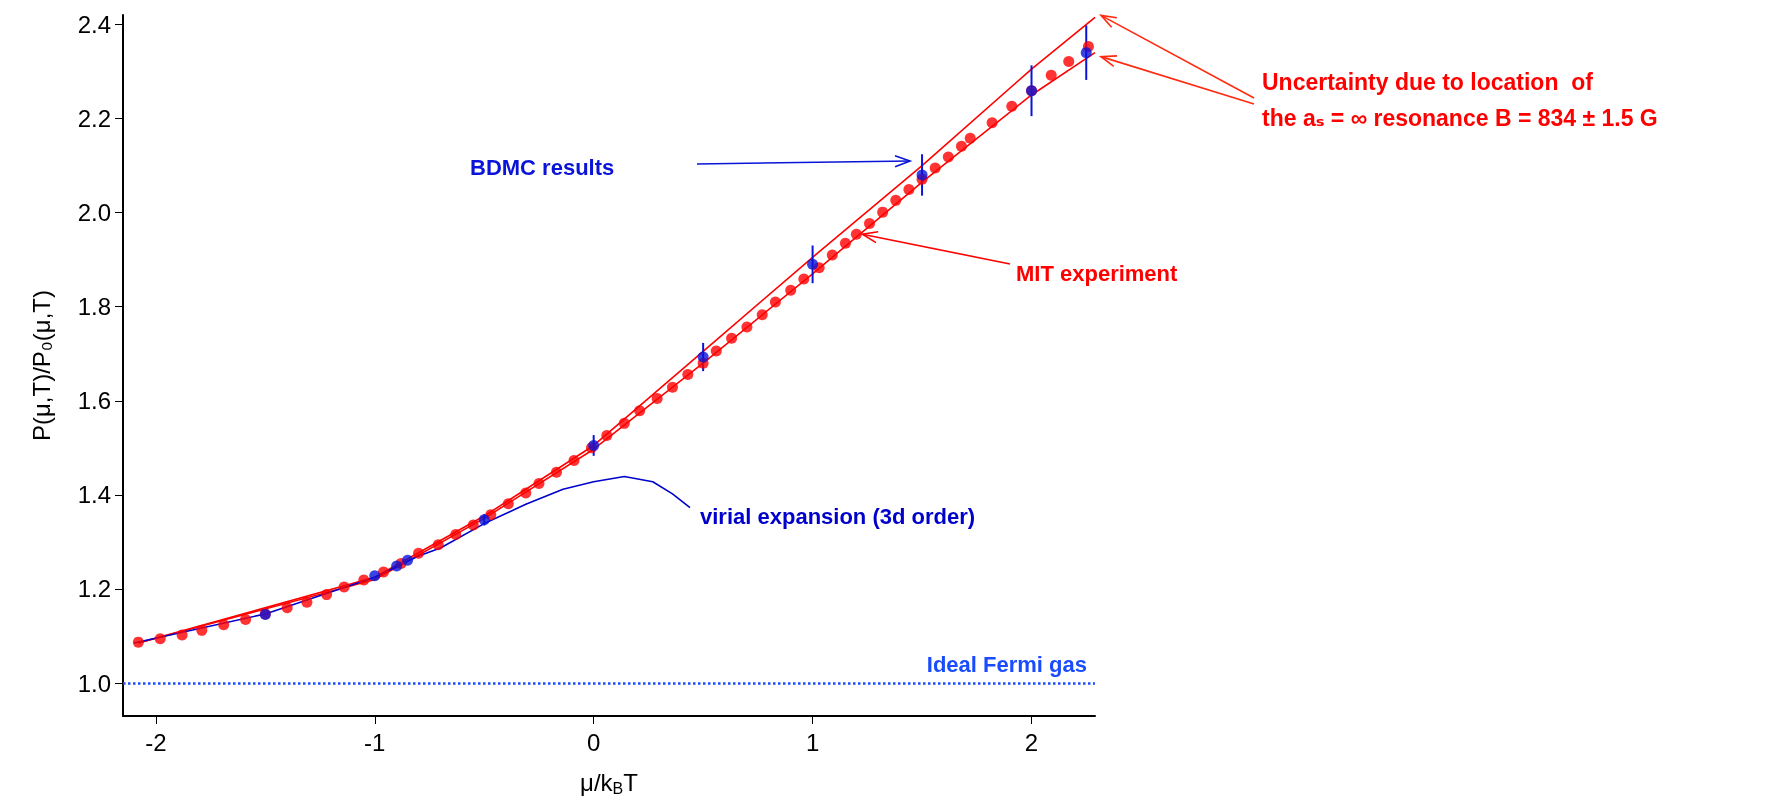  Describe the element at coordinates (1006, 664) in the screenshot. I see `ref-line-label: Ideal Fermi gas` at that location.